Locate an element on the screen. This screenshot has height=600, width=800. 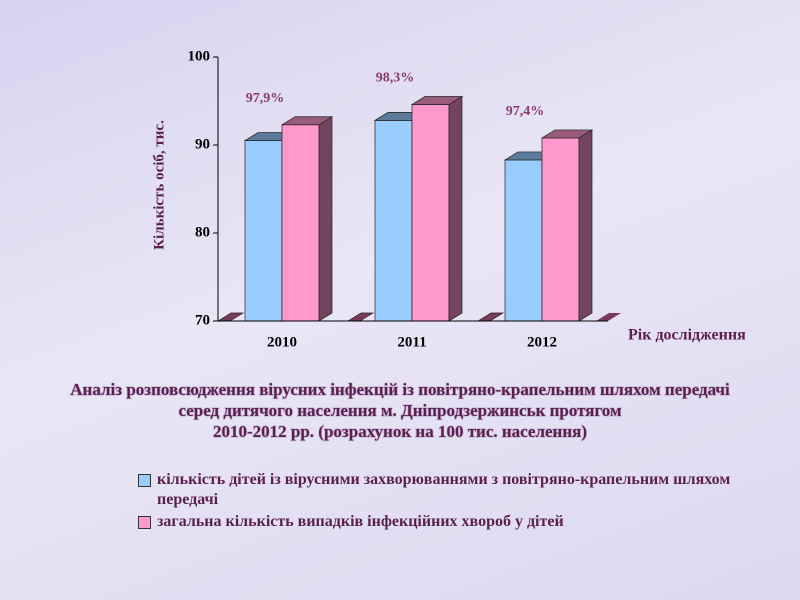
x-axis-label: Рік дослідження is located at coordinates (687, 335).